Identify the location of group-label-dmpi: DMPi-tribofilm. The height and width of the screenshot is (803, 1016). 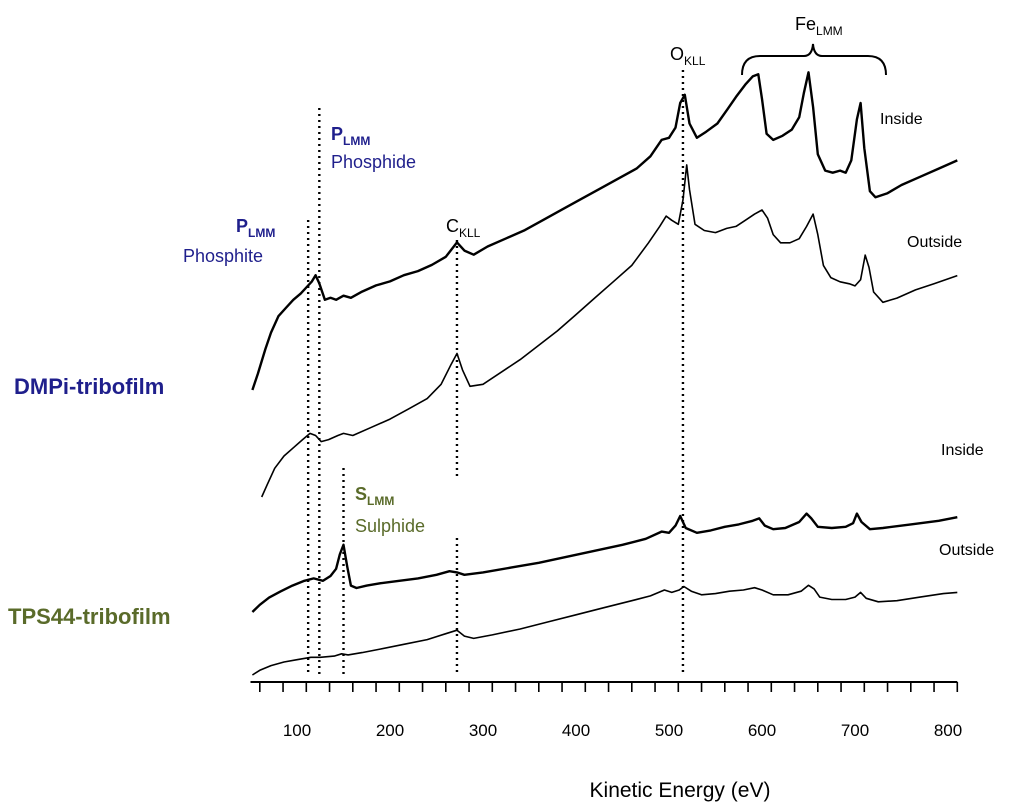
(89, 386).